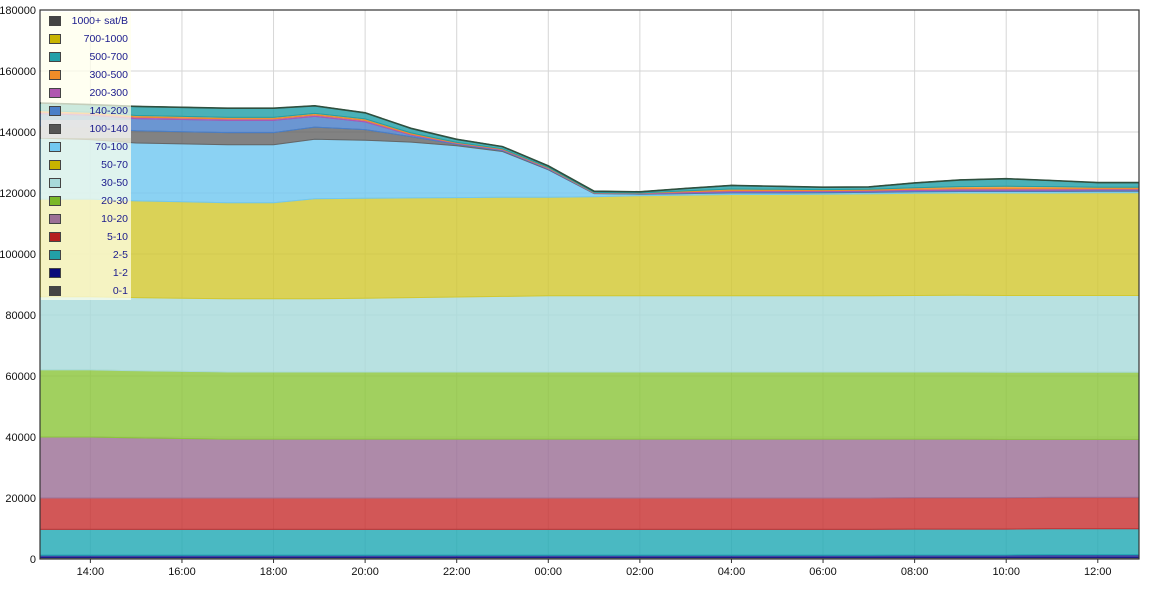 This screenshot has width=1149, height=597. Describe the element at coordinates (86, 57) in the screenshot. I see `legend-item: 500-700` at that location.